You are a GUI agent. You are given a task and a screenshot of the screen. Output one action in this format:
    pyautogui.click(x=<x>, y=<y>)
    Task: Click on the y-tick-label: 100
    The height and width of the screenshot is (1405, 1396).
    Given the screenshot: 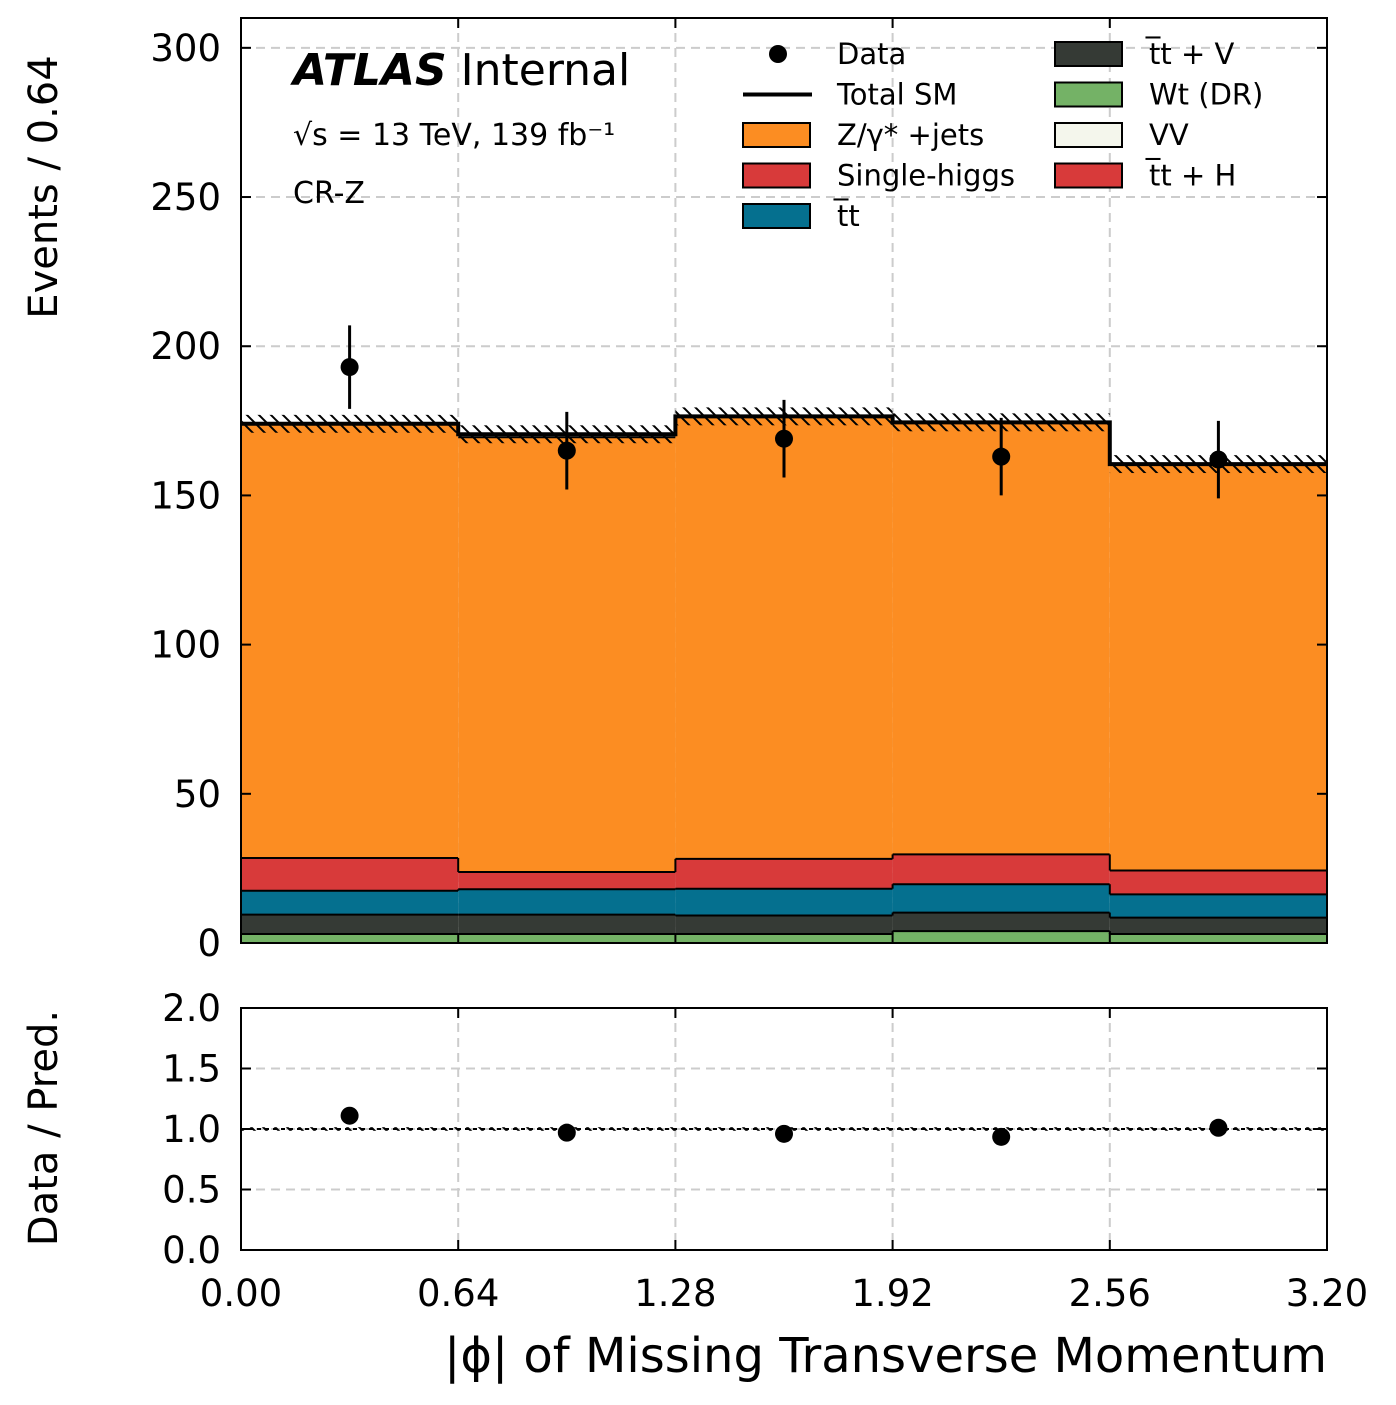 What is the action you would take?
    pyautogui.click(x=185, y=645)
    